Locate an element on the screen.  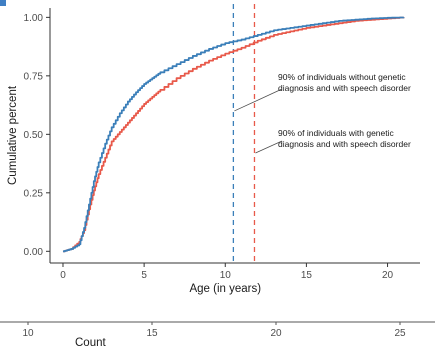
annotation-text: 90% of individuals with genetic is located at coordinates (336, 133).